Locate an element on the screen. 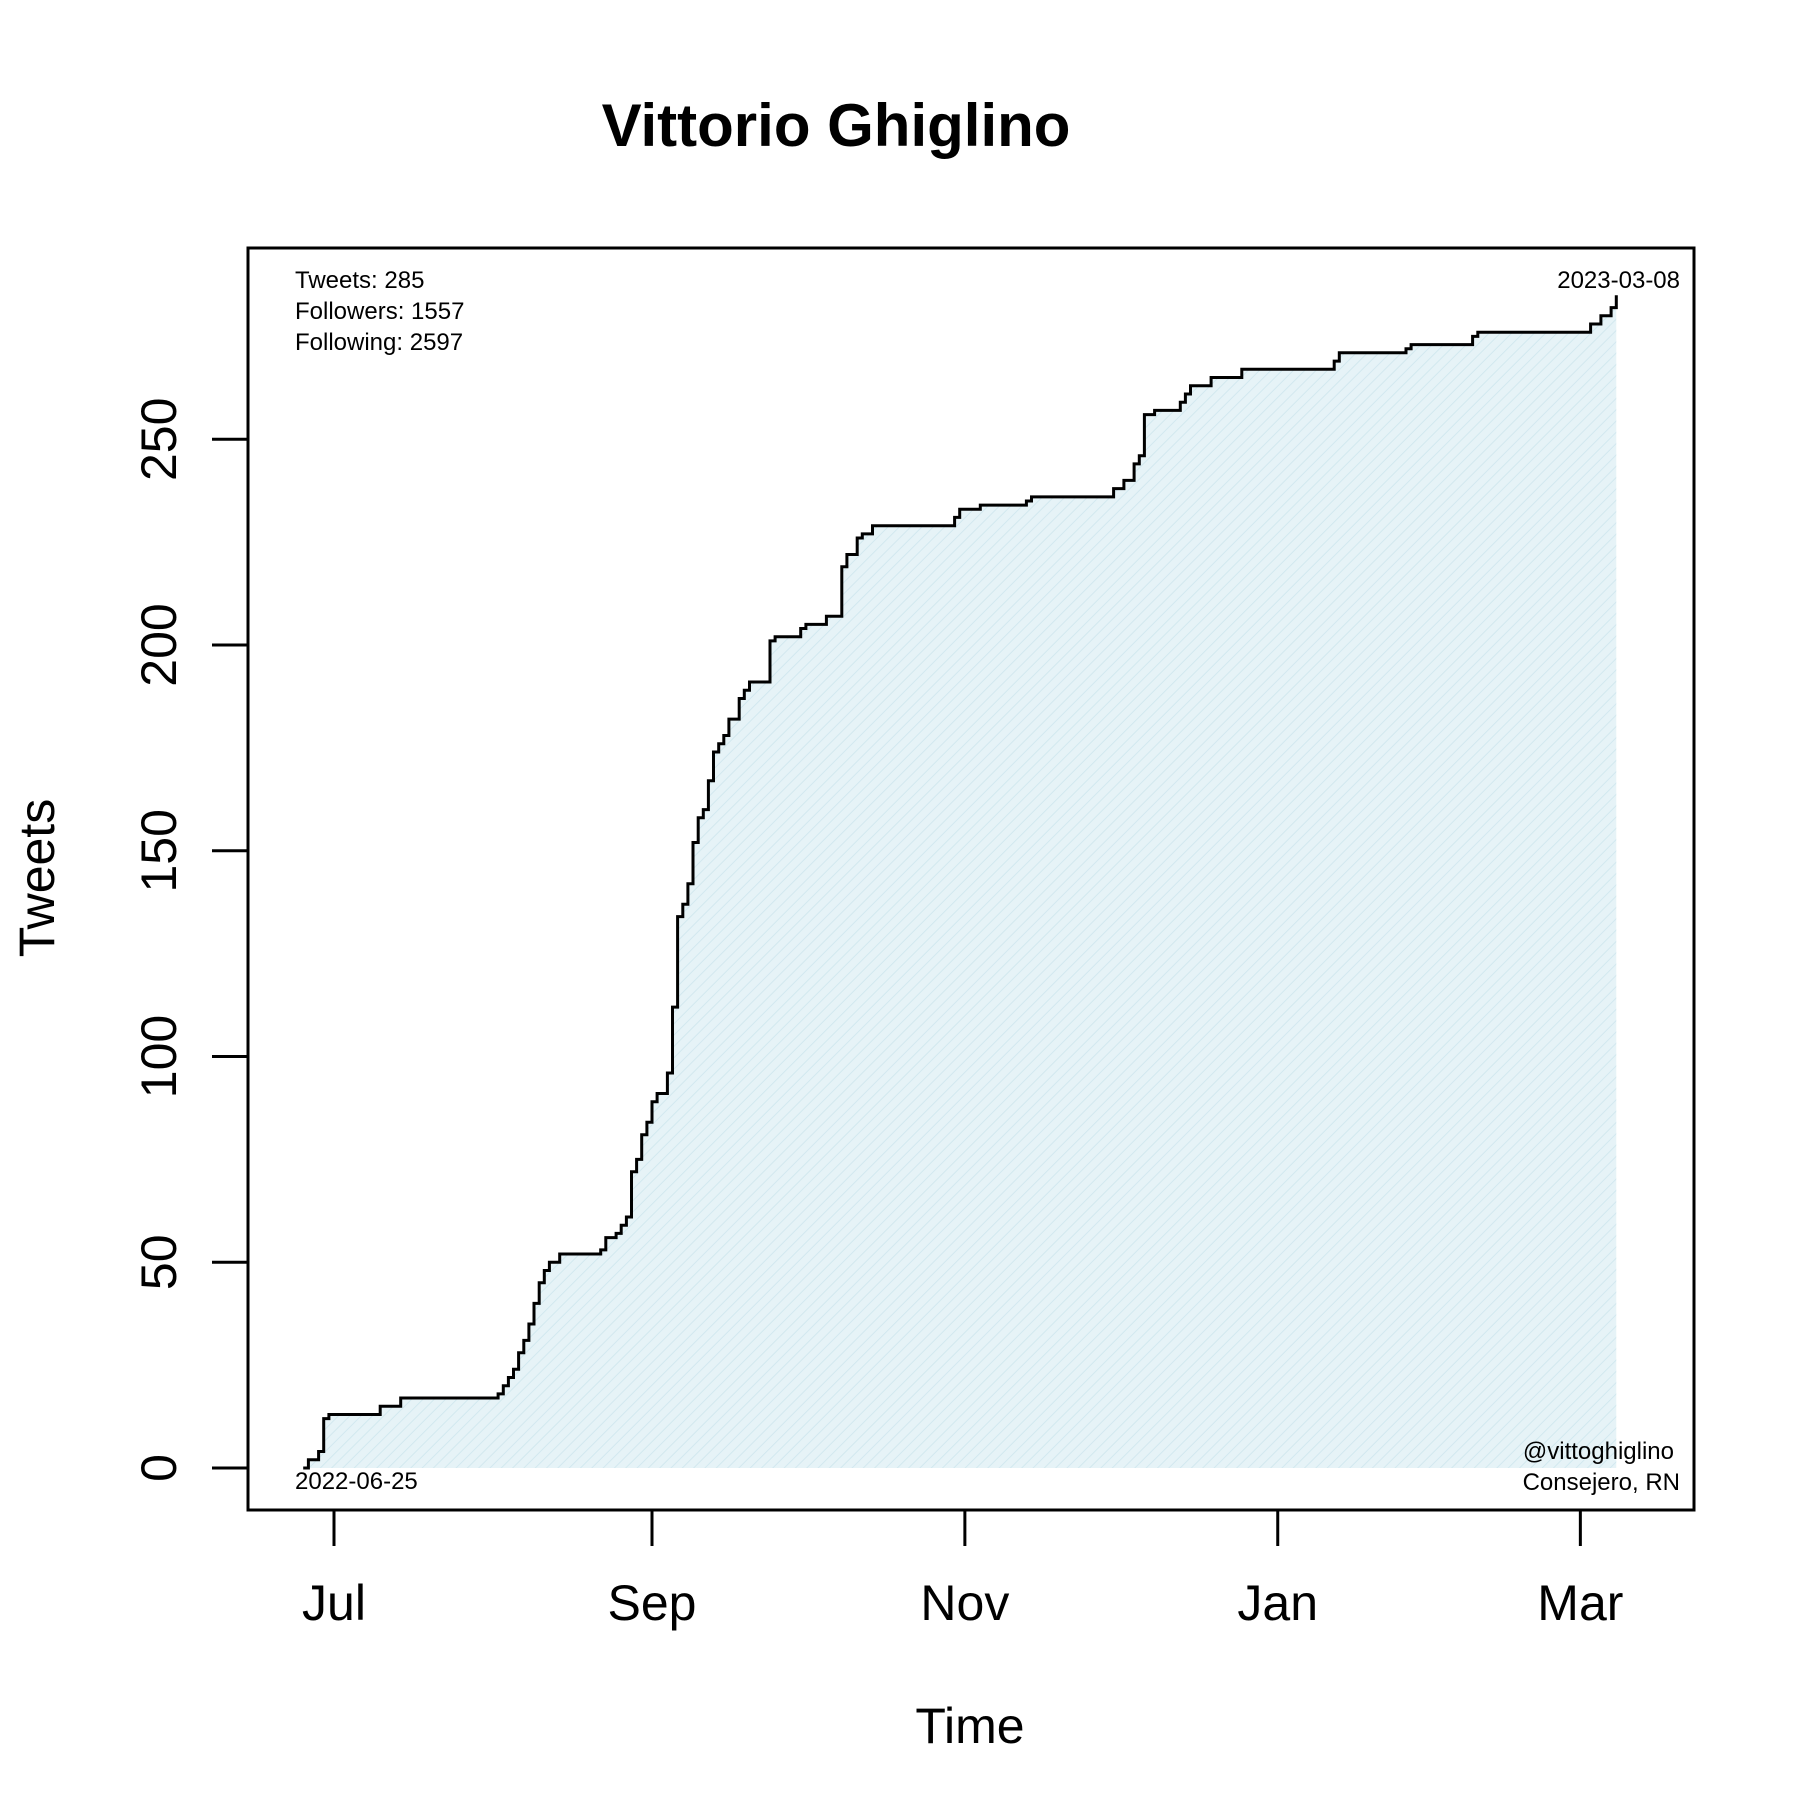 This screenshot has width=1800, height=1800. user-description: Consejero, RN is located at coordinates (1601, 1482).